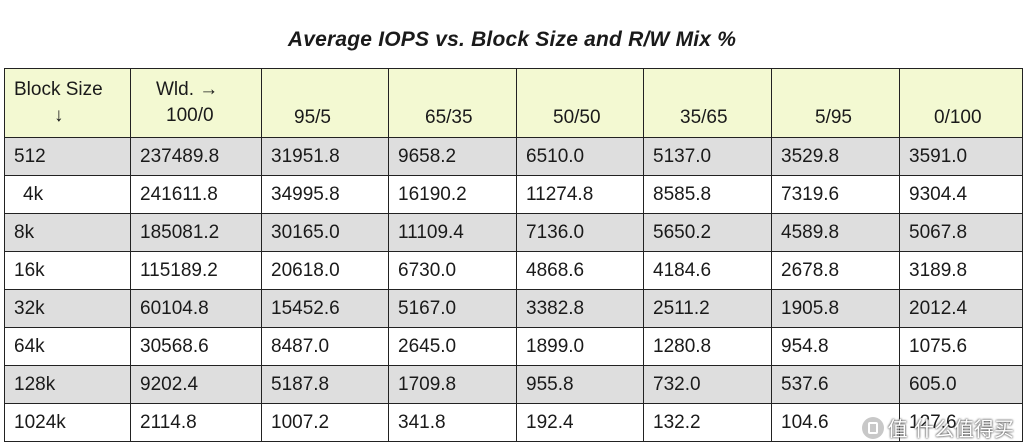 The width and height of the screenshot is (1024, 448). Describe the element at coordinates (707, 346) in the screenshot. I see `value-cell: 1280.8` at that location.